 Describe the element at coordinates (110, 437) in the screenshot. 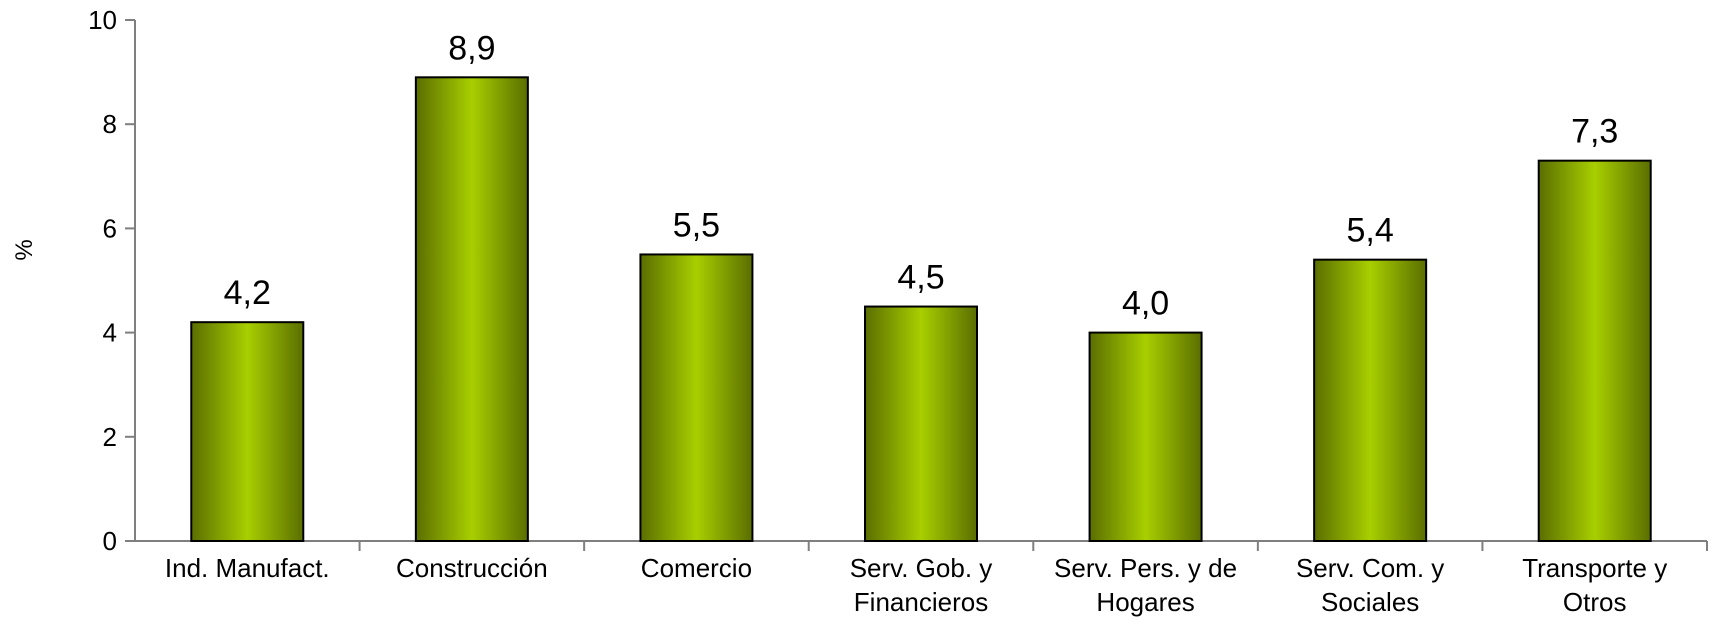

I see `y-tick-label: 2` at that location.